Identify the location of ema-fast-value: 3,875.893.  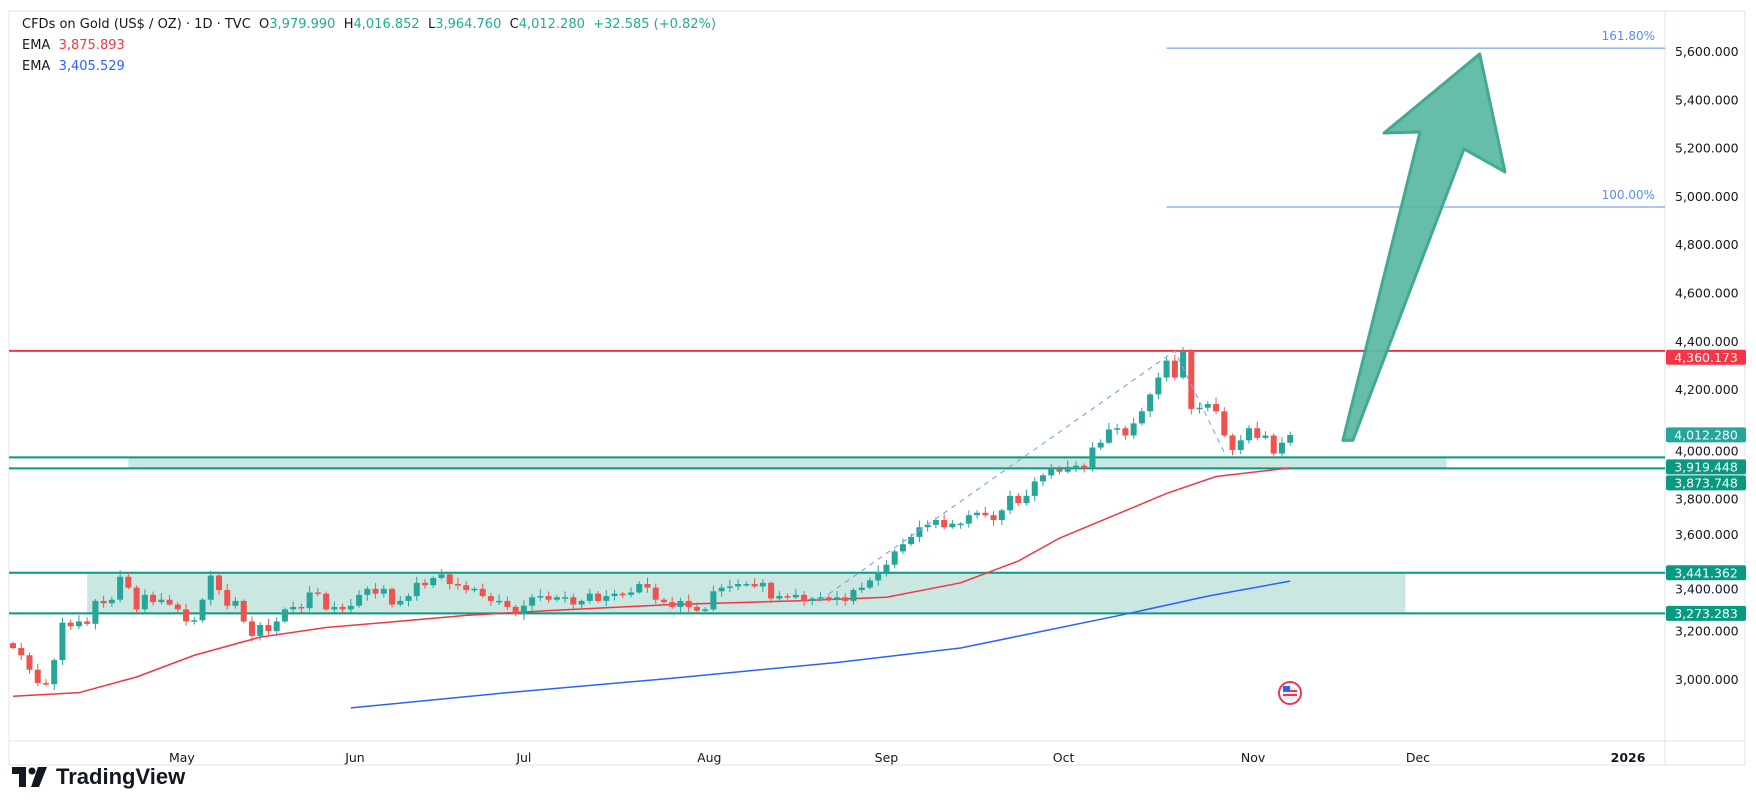
(91, 45).